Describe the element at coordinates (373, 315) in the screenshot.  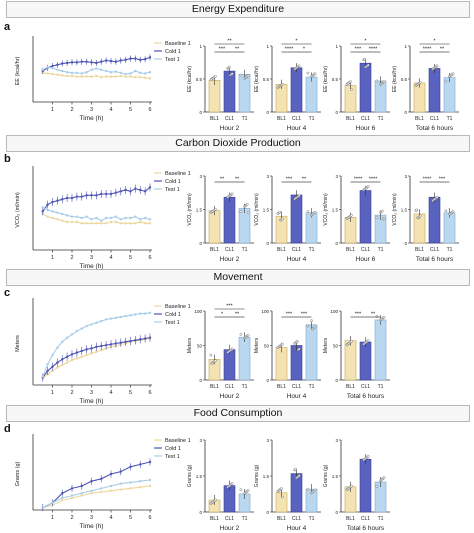
I see `sig-label-13-1: **` at that location.